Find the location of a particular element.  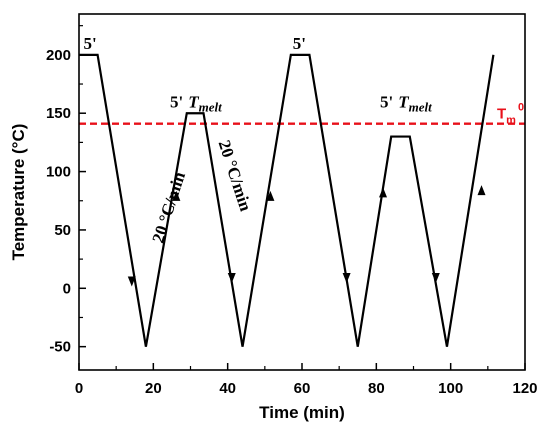

x-tick-label: 100 is located at coordinates (450, 388).